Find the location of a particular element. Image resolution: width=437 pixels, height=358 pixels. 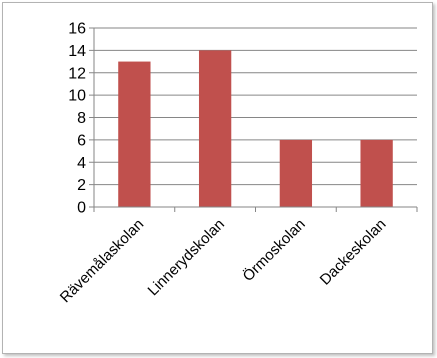

y-axis-tick-labels: 0 2 4 6 8 10 12 14 16 is located at coordinates (77, 119).